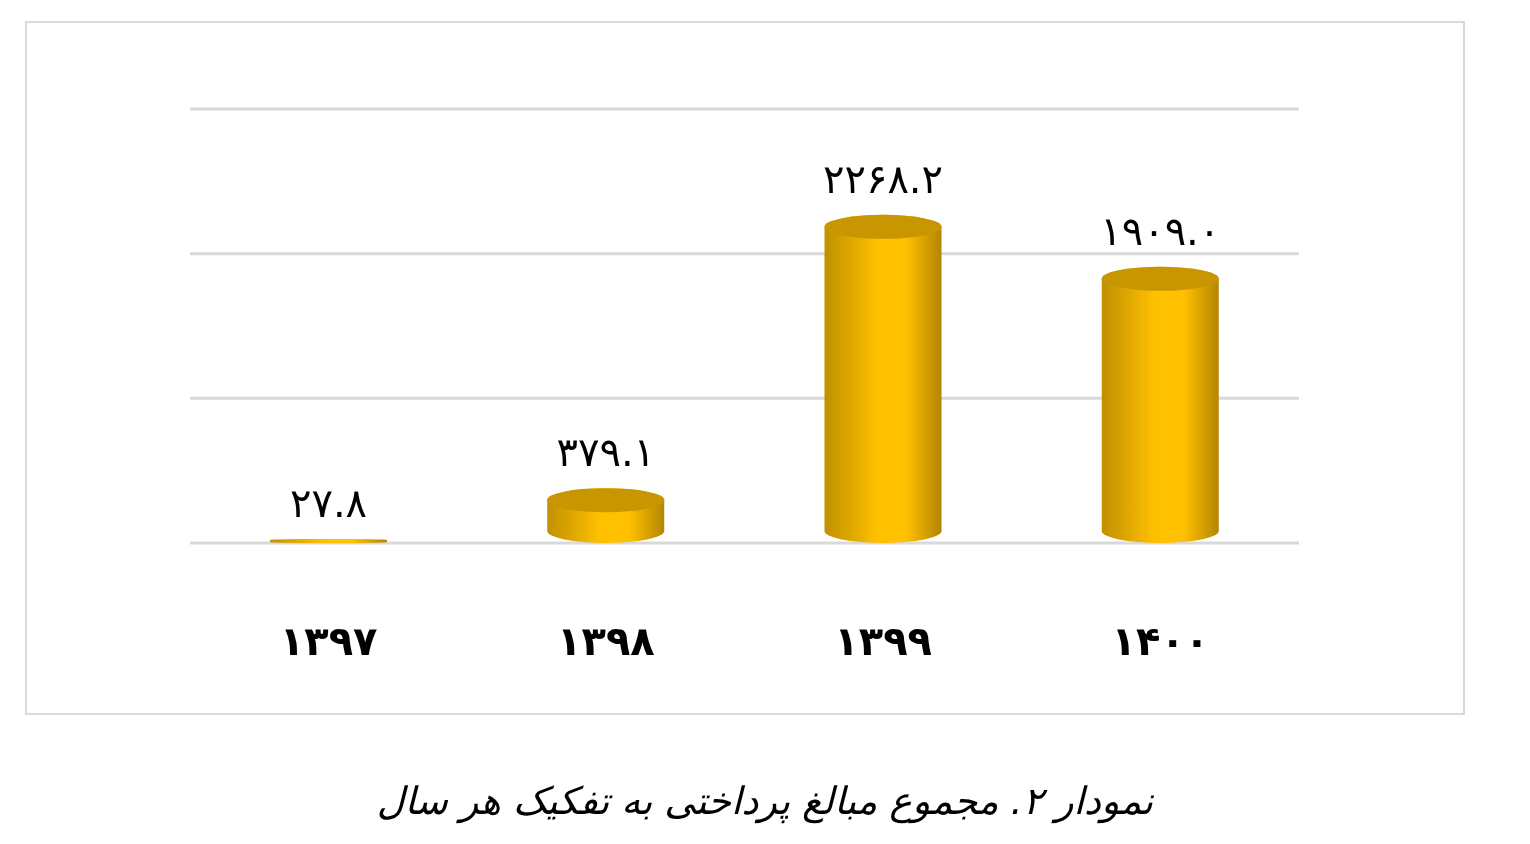  I want to click on x-tick-label: ۱۳۹۹, so click(883, 641).